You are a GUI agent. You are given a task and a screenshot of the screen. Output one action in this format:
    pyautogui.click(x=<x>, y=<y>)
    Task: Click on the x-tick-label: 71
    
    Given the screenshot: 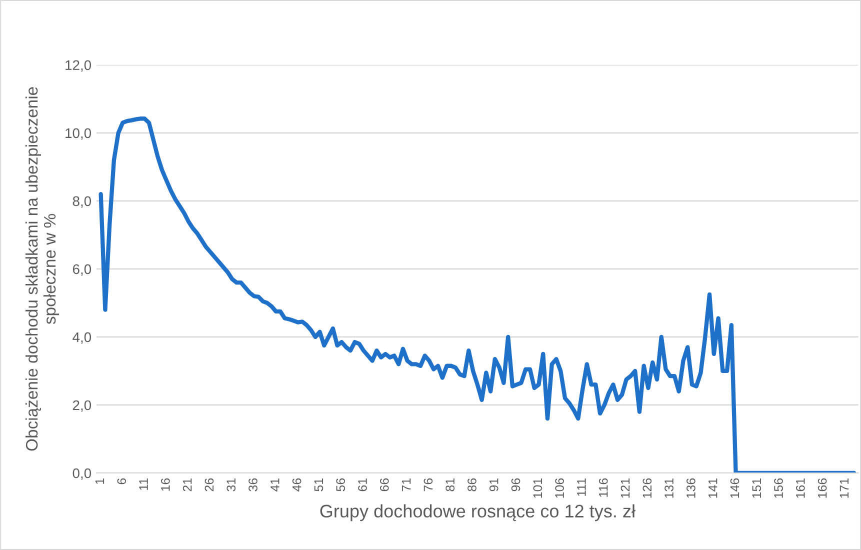 What is the action you would take?
    pyautogui.click(x=406, y=485)
    